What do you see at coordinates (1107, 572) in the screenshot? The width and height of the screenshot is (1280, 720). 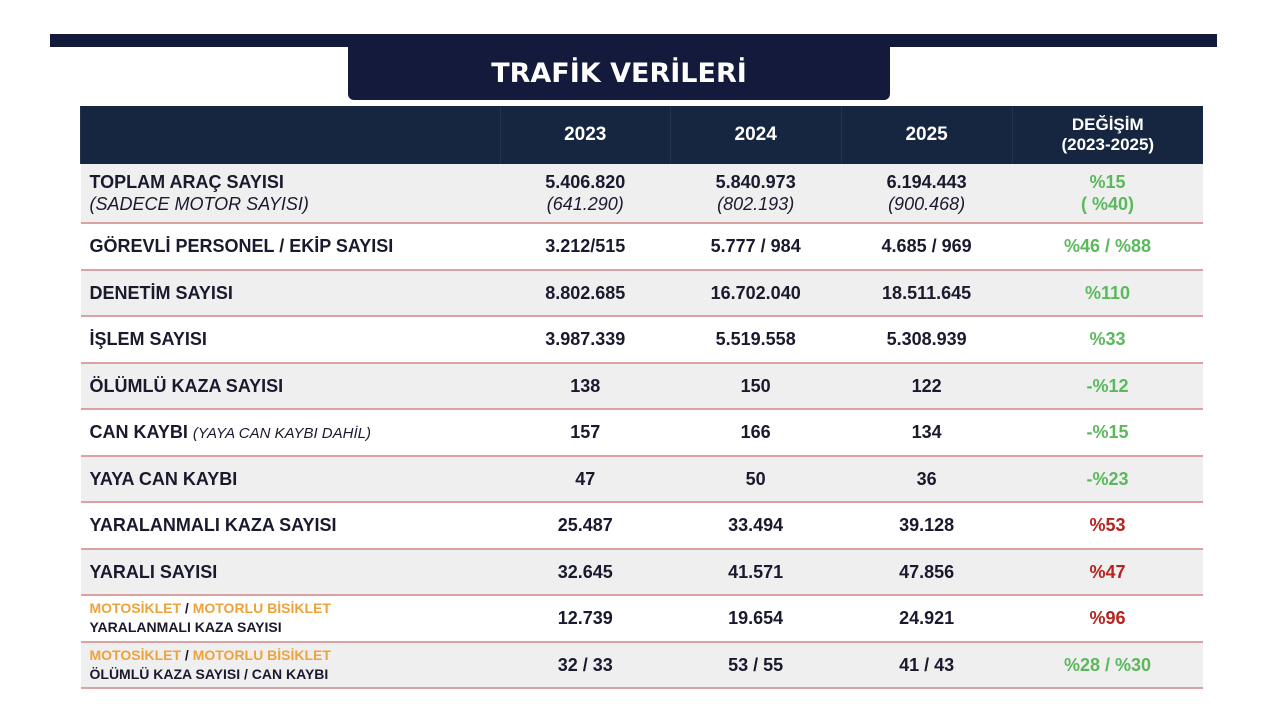 I see `cell-change: %47` at bounding box center [1107, 572].